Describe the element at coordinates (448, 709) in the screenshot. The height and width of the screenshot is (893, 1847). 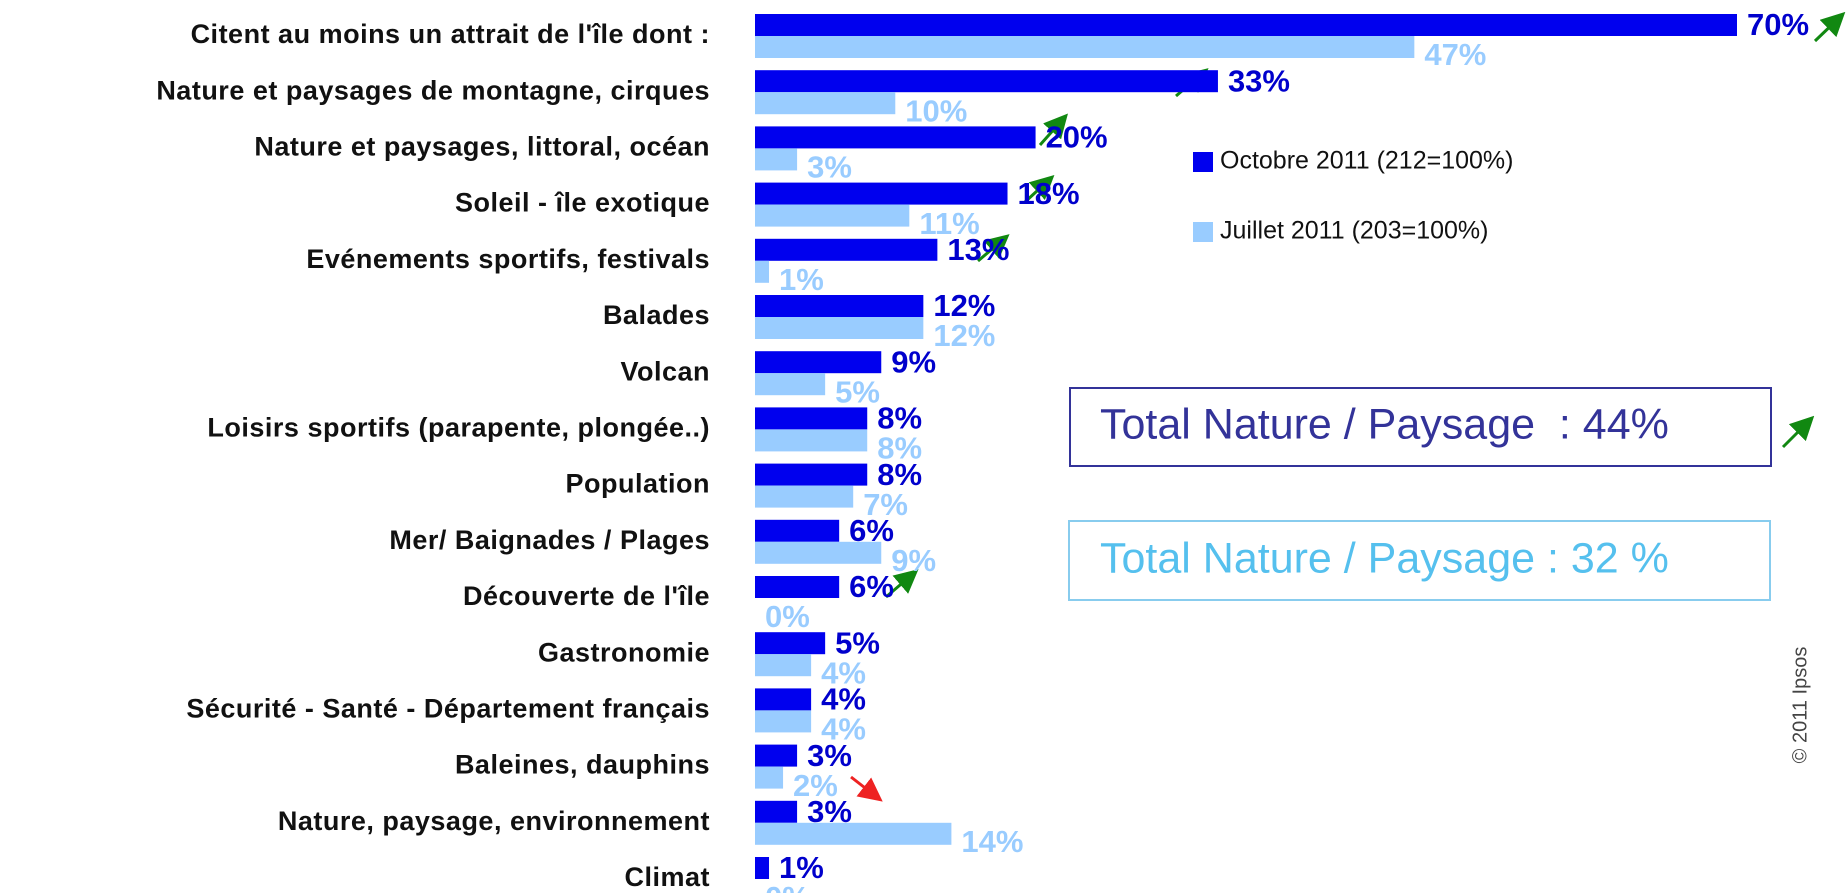
I see `category-label: Sécurité - Santé - Département français` at that location.